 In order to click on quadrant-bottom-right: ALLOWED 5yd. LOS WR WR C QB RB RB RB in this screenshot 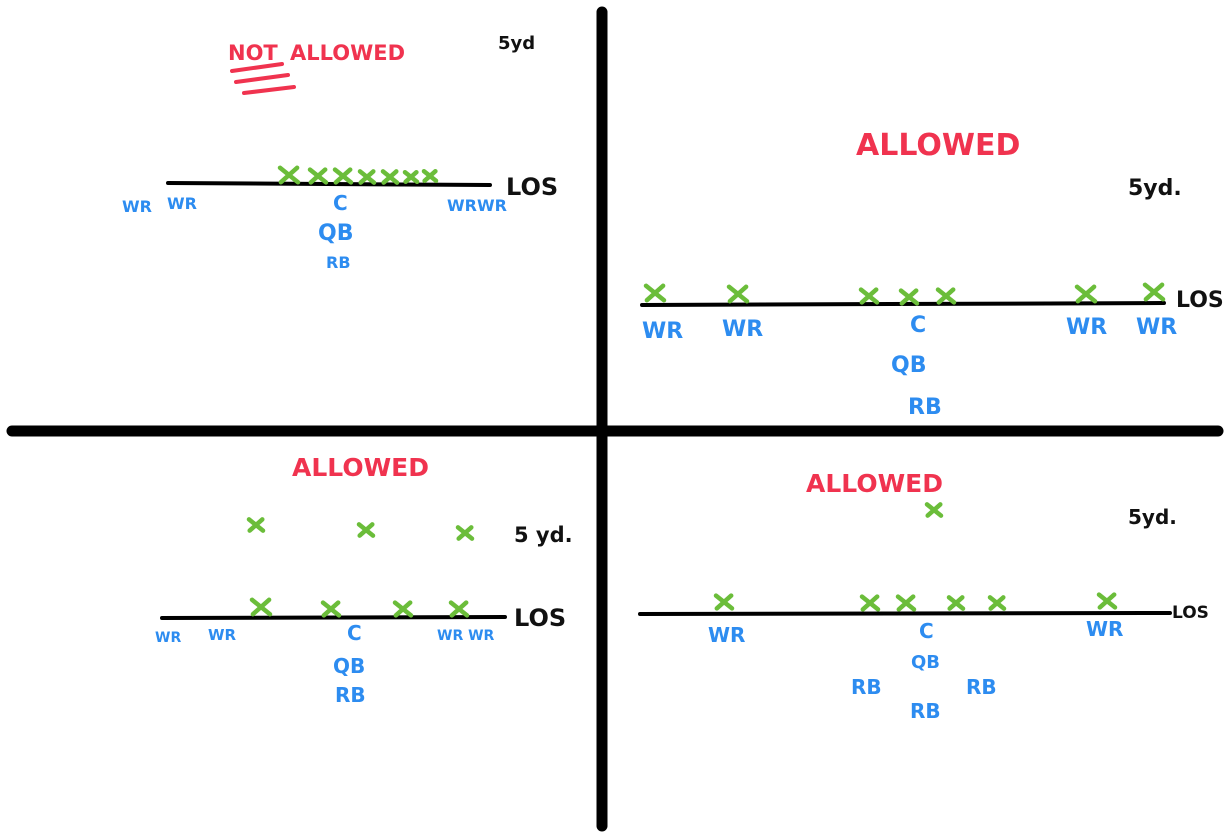, I will do `click(923, 596)`.